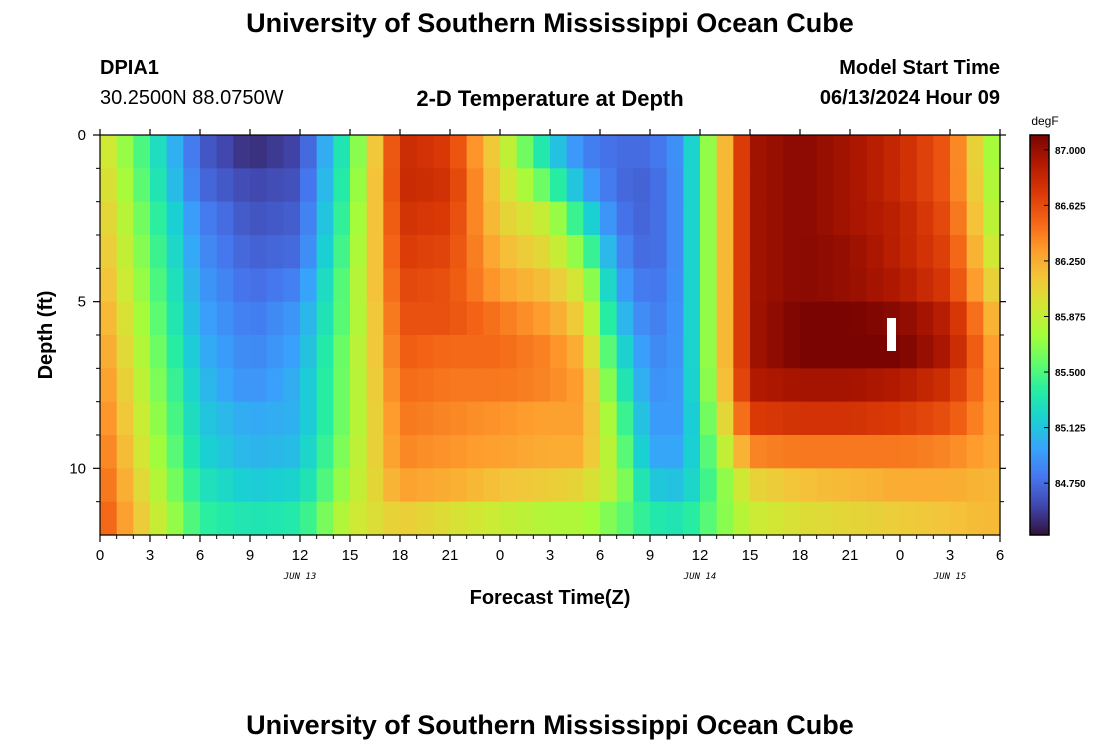 This screenshot has height=750, width=1100. What do you see at coordinates (192, 98) in the screenshot?
I see `station-coords: 30.2500N 88.0750W` at bounding box center [192, 98].